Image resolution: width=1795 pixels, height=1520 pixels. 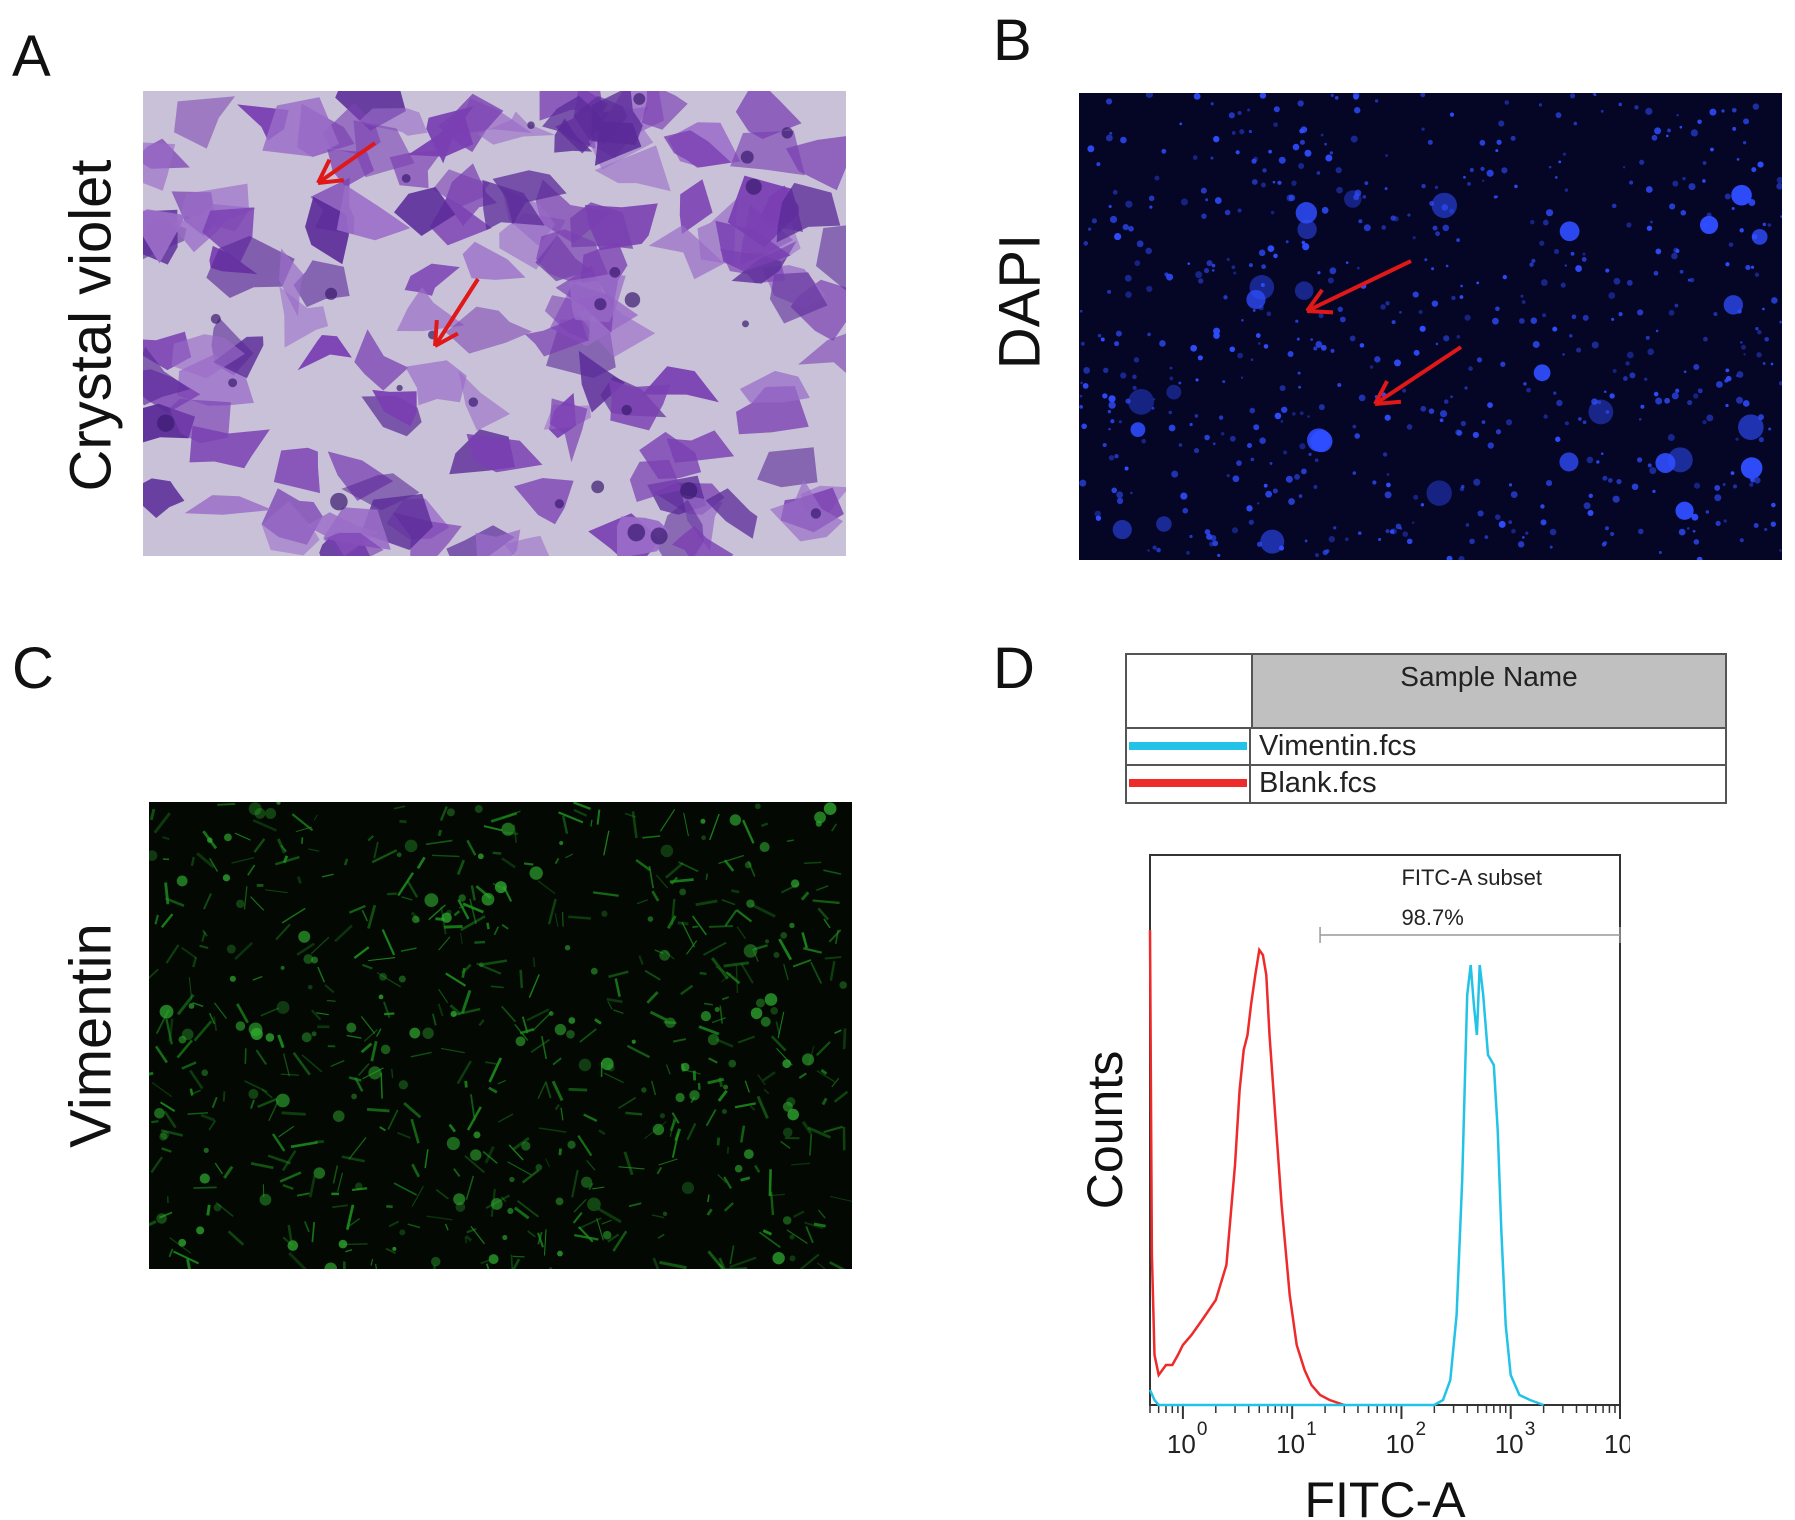 I want to click on panel-a-side-label: Crystal violet, so click(x=91, y=325).